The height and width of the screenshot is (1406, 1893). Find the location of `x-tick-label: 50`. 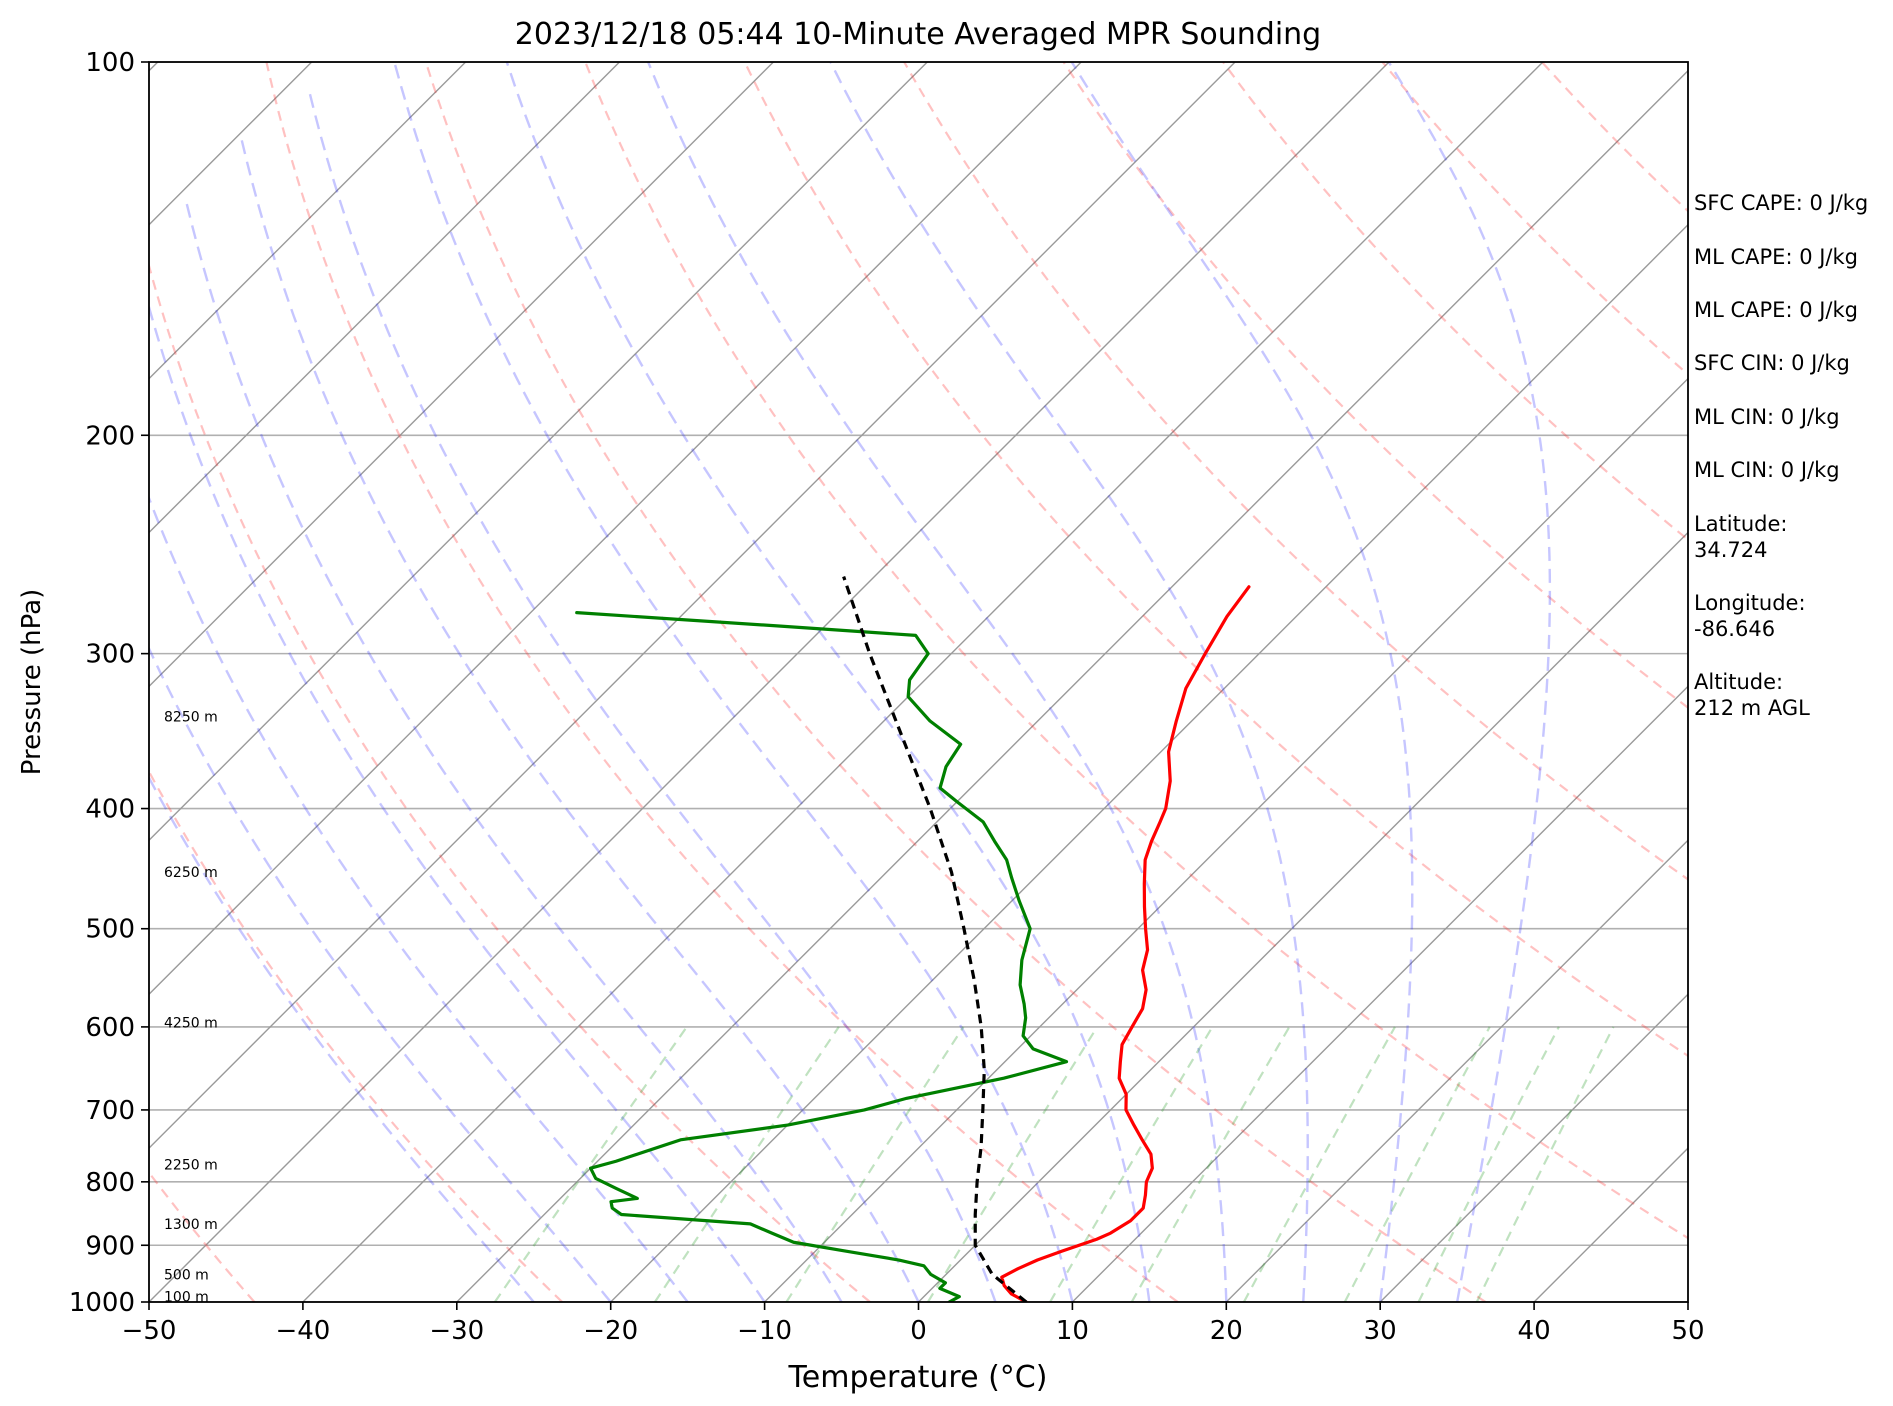

x-tick-label: 50 is located at coordinates (1687, 1331).